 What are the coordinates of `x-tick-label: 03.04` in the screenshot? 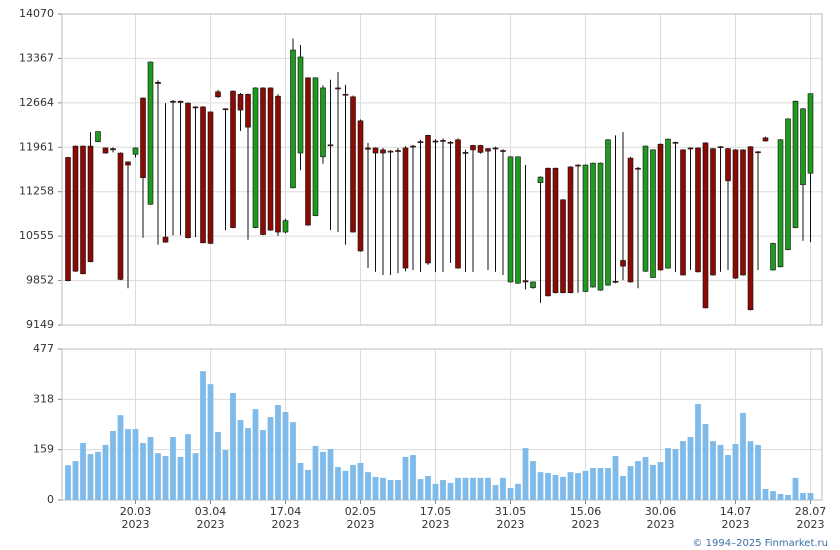 It's located at (211, 511).